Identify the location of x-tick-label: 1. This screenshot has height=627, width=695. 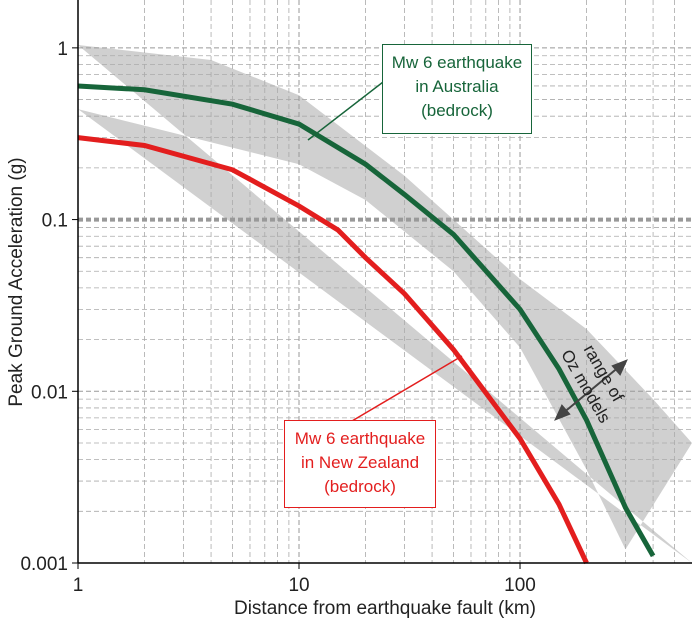
(78, 585).